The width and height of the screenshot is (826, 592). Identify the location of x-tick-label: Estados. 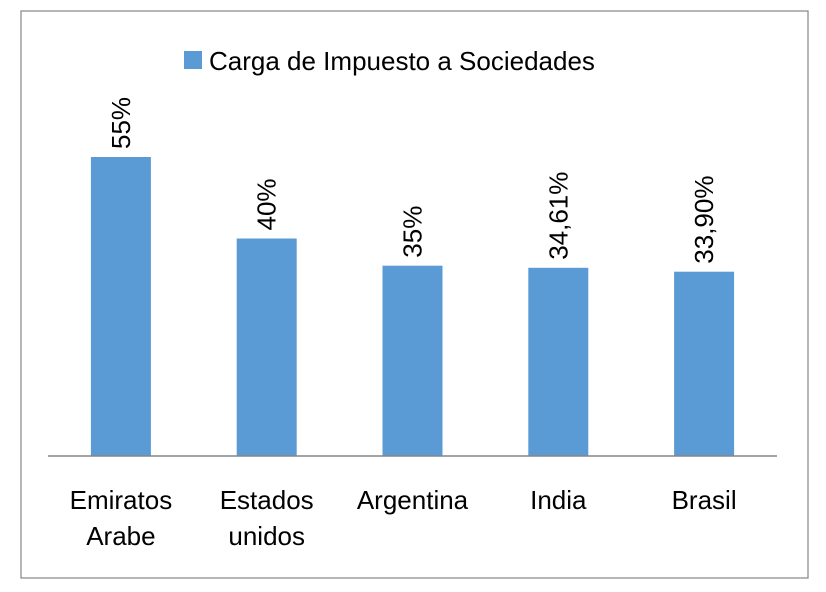
(267, 500).